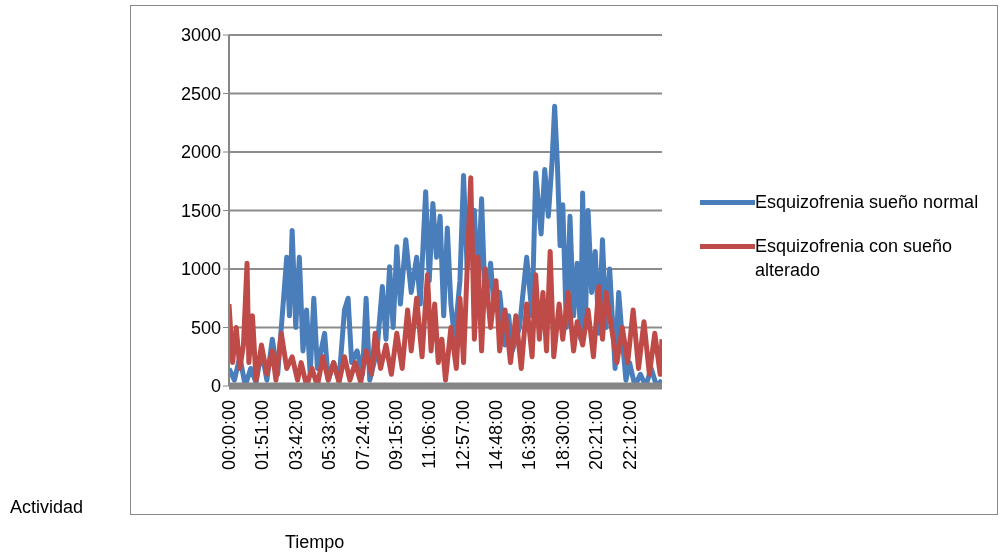 The image size is (1003, 558). What do you see at coordinates (462, 435) in the screenshot?
I see `x-tick-label: 12:57:00` at bounding box center [462, 435].